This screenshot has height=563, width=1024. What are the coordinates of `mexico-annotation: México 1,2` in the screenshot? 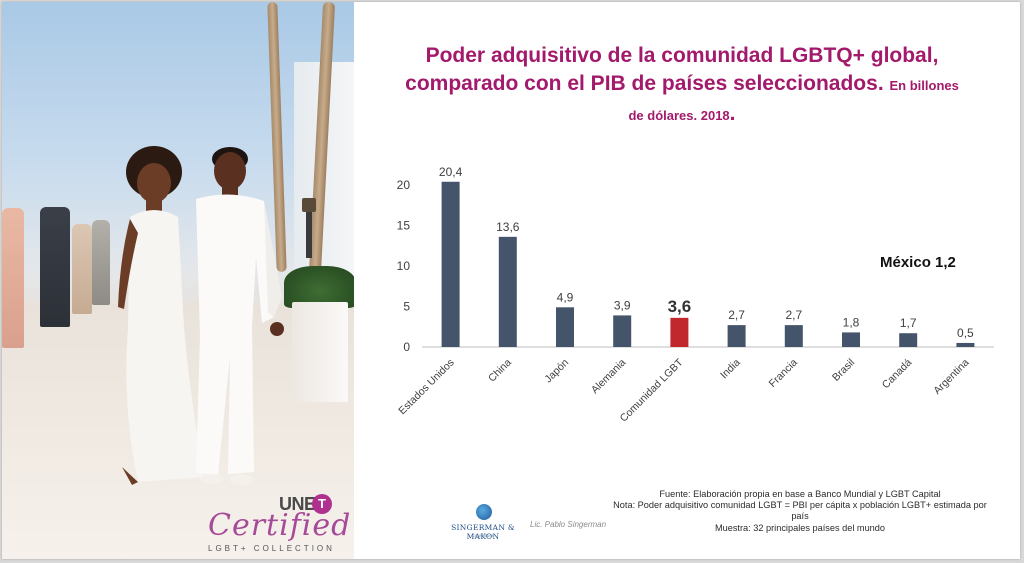 It's located at (918, 262).